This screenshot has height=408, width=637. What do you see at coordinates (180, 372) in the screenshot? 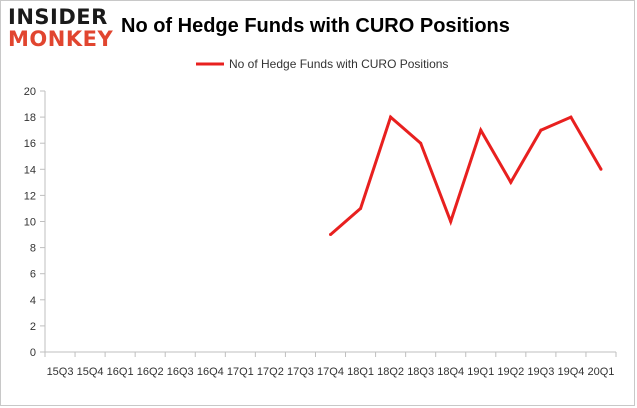
I see `x-tick-label: 16Q3` at bounding box center [180, 372].